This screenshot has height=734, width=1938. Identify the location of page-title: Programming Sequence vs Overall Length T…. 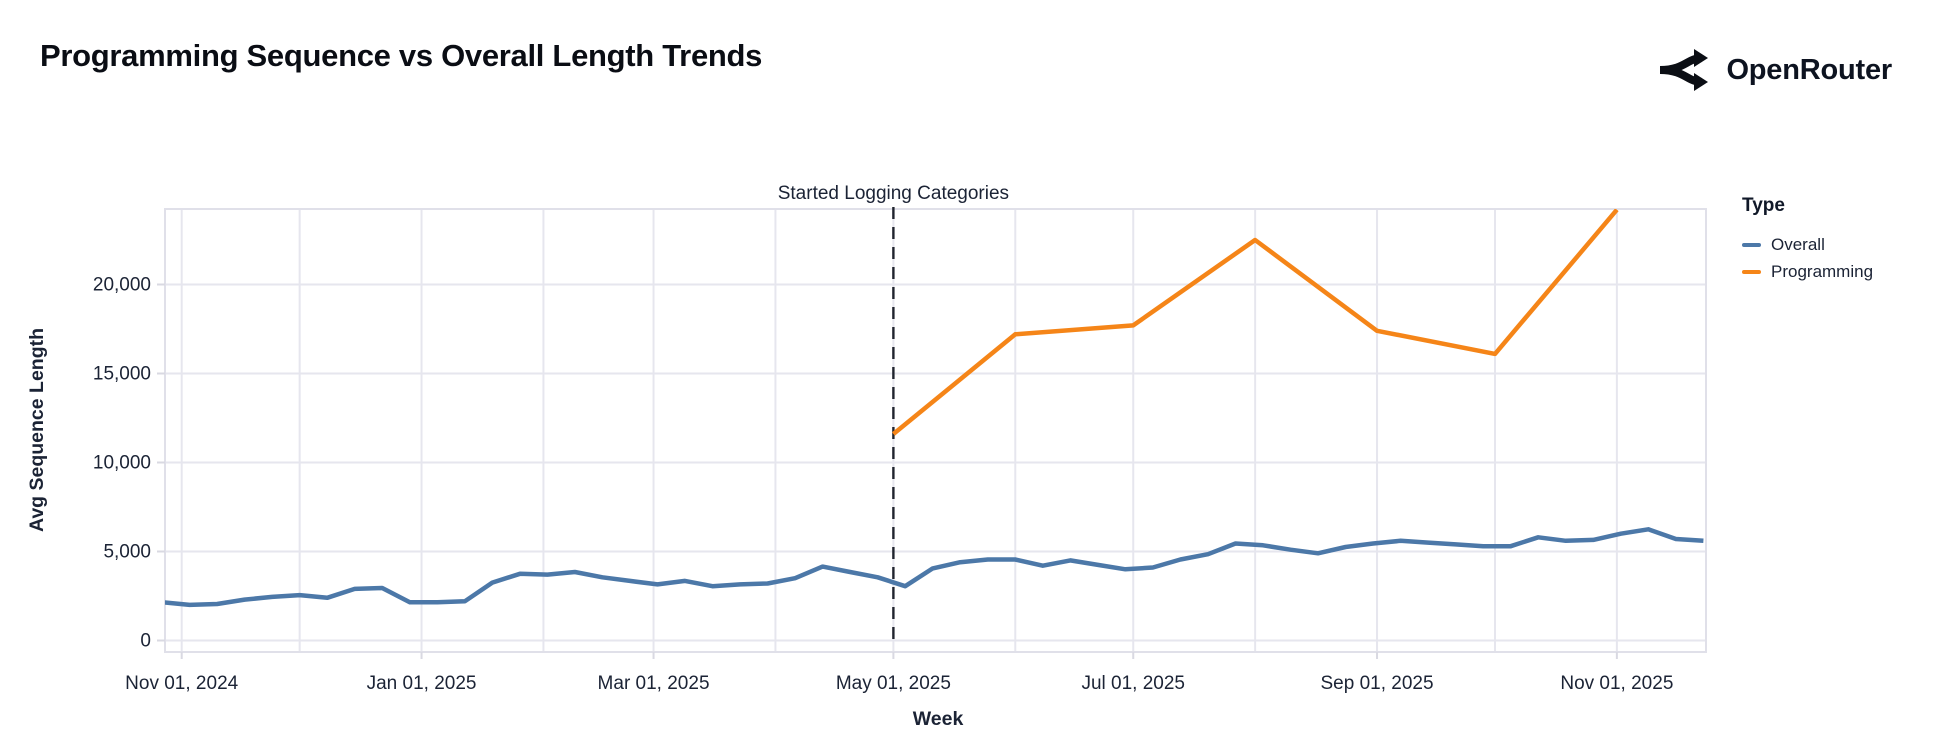
(401, 55).